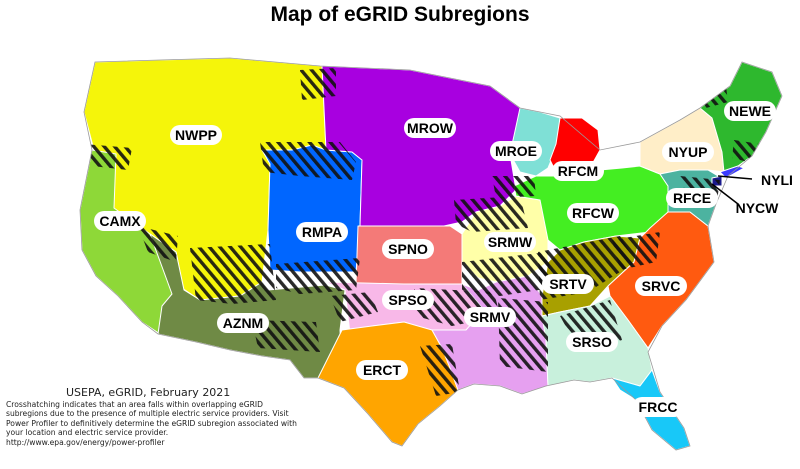  What do you see at coordinates (85, 442) in the screenshot?
I see `note-url: http://www.epa.gov/energy/power-profiler` at bounding box center [85, 442].